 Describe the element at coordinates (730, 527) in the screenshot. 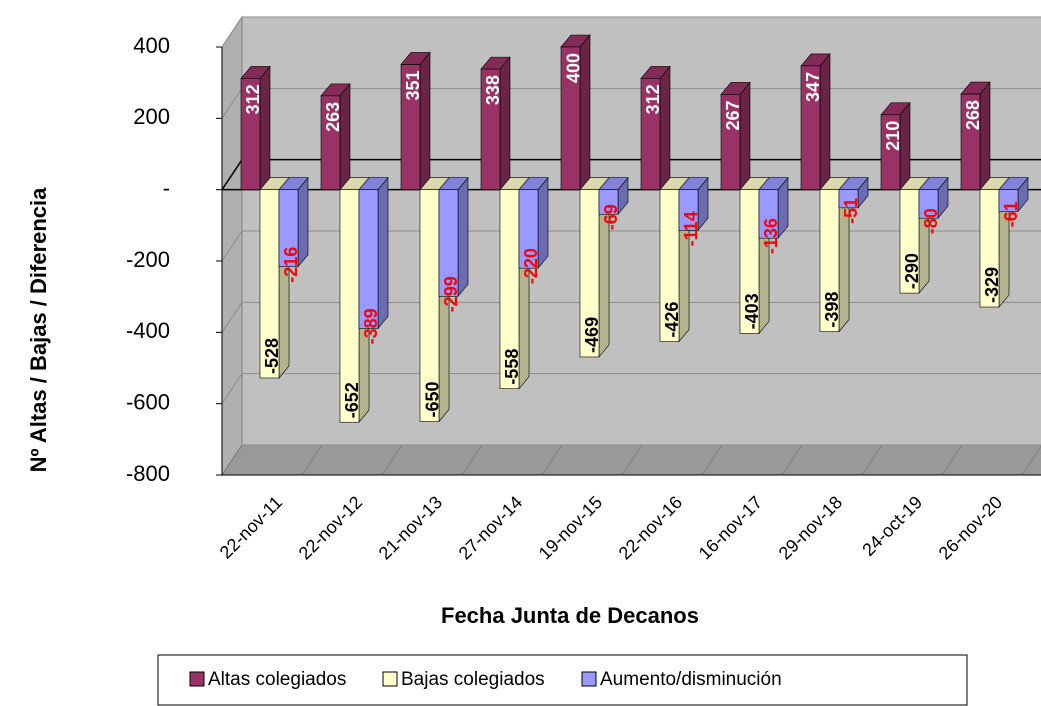

I see `x-tick-label: 16-nov-17` at that location.